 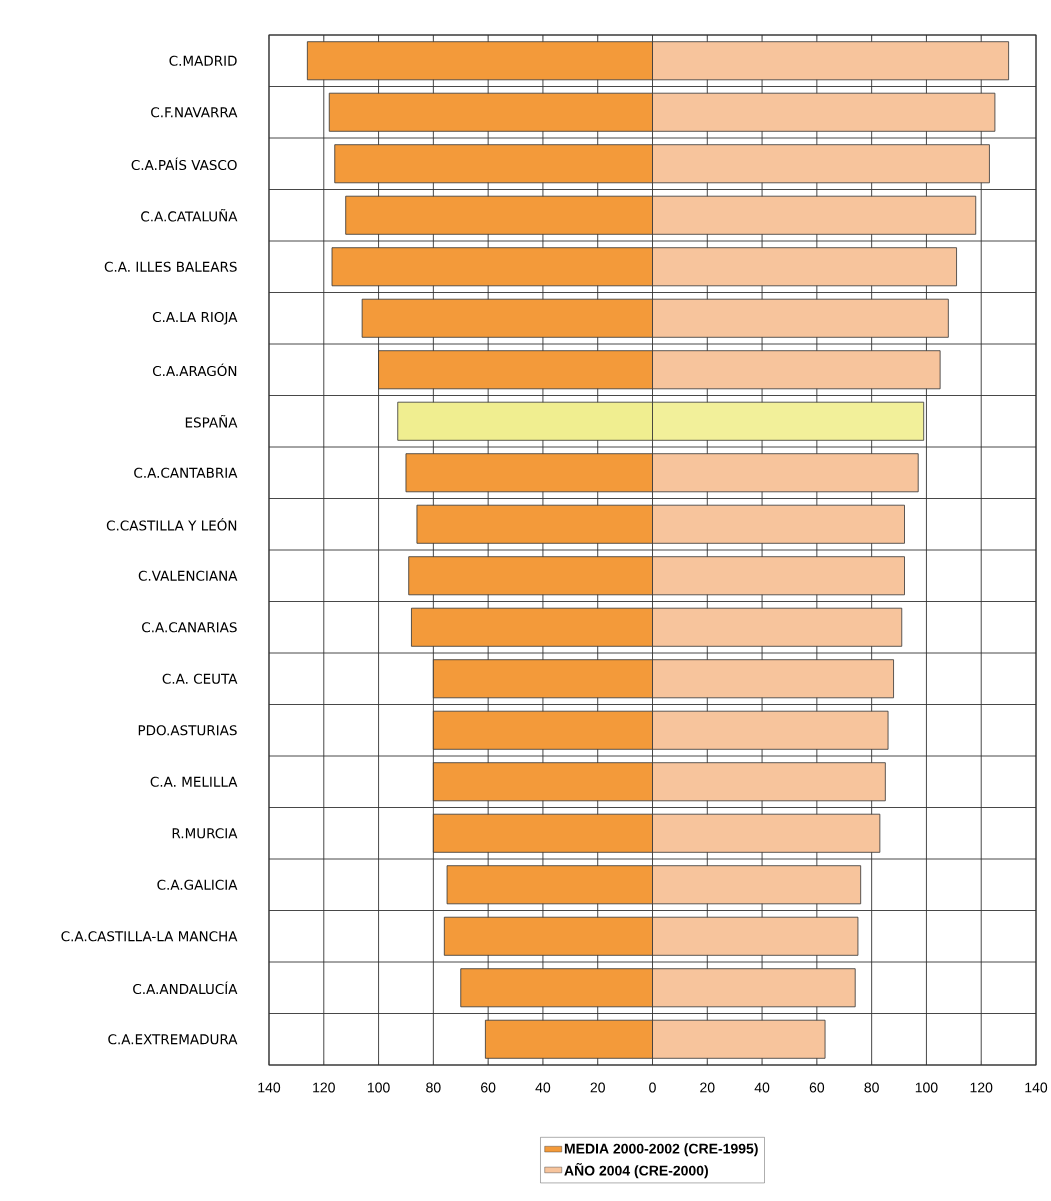 What do you see at coordinates (194, 112) in the screenshot?
I see `y-tick-label: C.F.NAVARRA` at bounding box center [194, 112].